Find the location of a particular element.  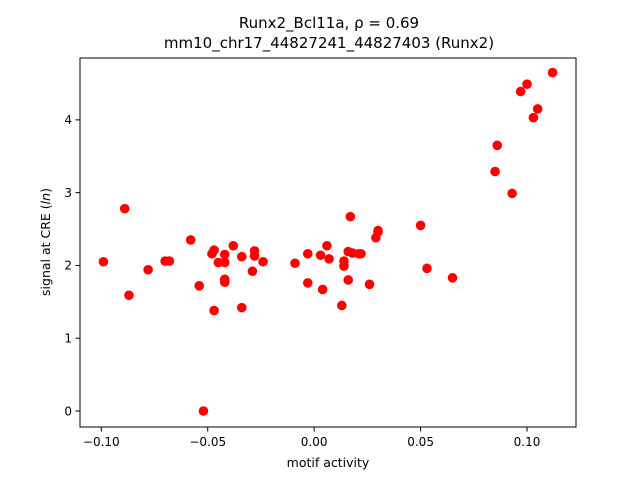

x-axis-label: motif activity is located at coordinates (328, 462).